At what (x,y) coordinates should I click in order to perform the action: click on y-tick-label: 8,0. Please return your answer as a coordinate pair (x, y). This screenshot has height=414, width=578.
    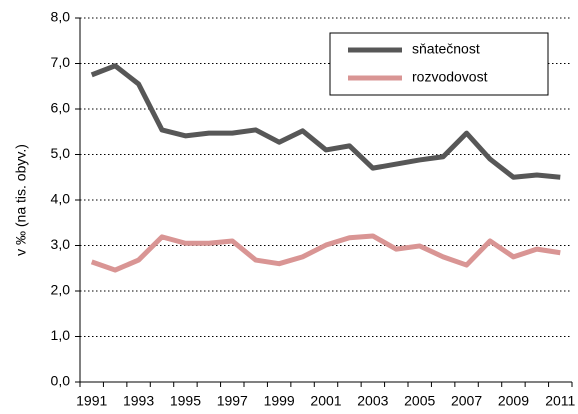
    Looking at the image, I should click on (61, 17).